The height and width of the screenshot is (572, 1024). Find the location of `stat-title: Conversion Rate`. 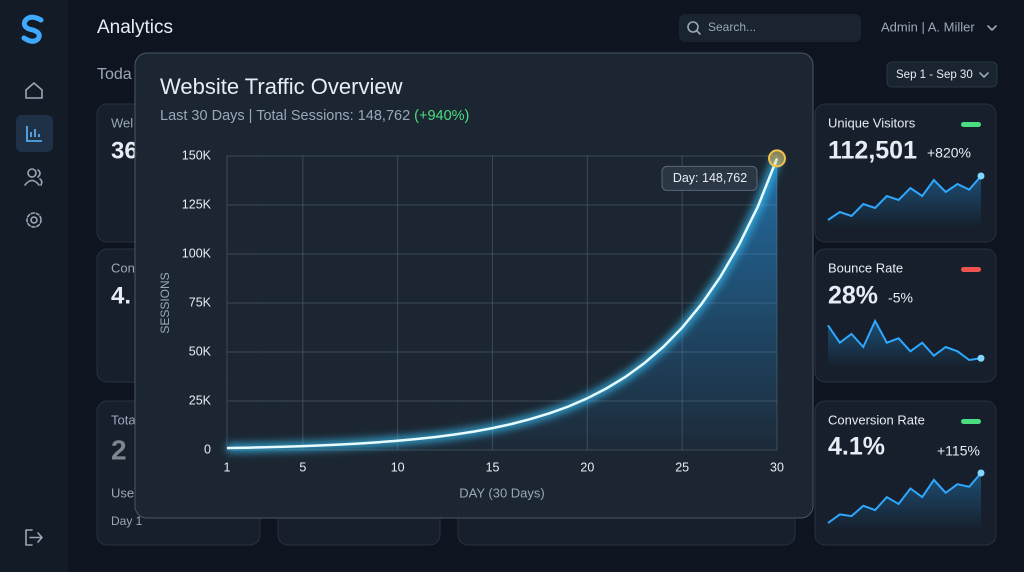

stat-title: Conversion Rate is located at coordinates (876, 419).